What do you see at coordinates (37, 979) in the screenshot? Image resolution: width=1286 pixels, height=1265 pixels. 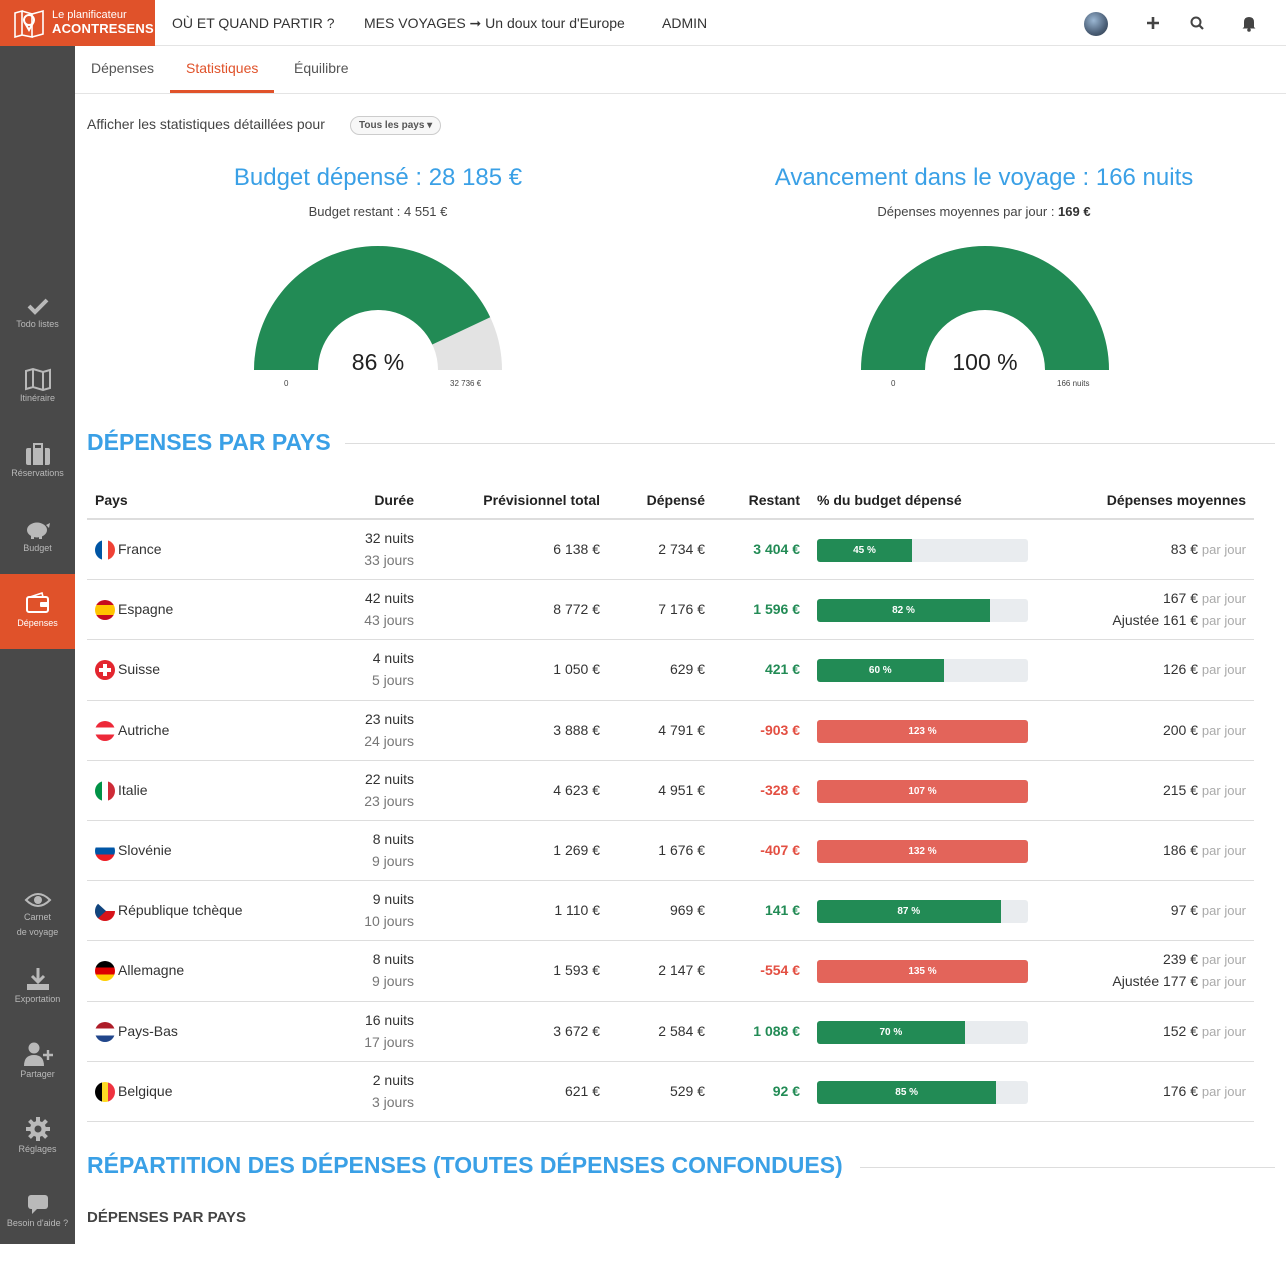 I see `download-icon` at bounding box center [37, 979].